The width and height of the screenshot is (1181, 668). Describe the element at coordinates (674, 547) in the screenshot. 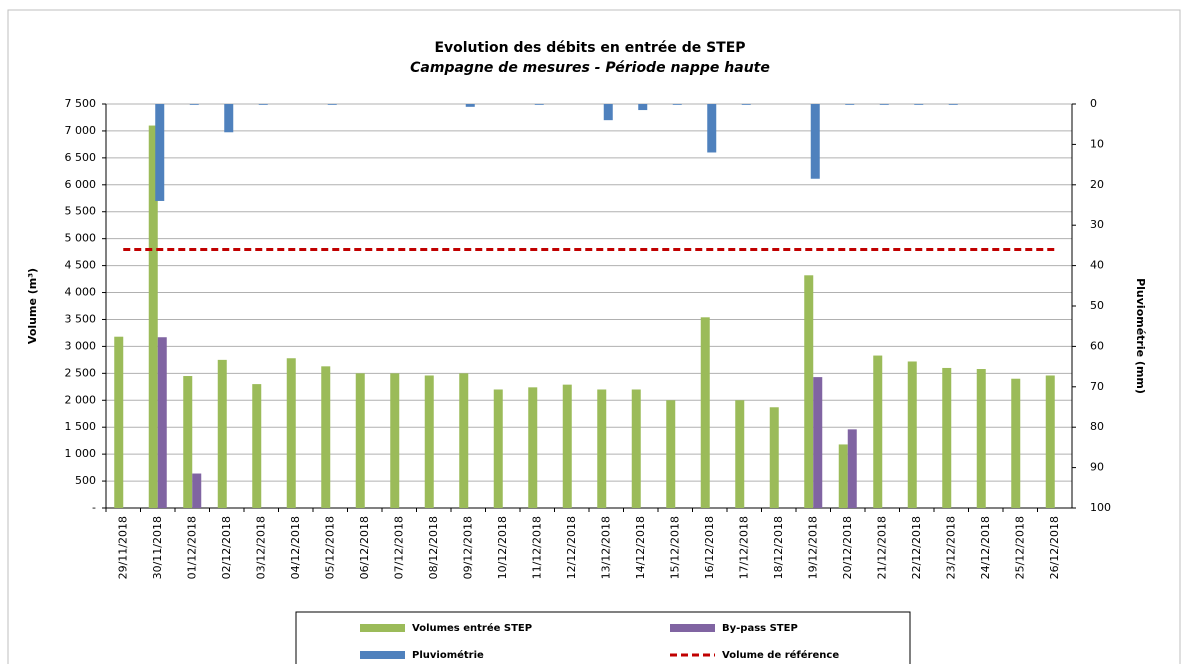

I see `x-tick-label: 15/12/2018` at that location.